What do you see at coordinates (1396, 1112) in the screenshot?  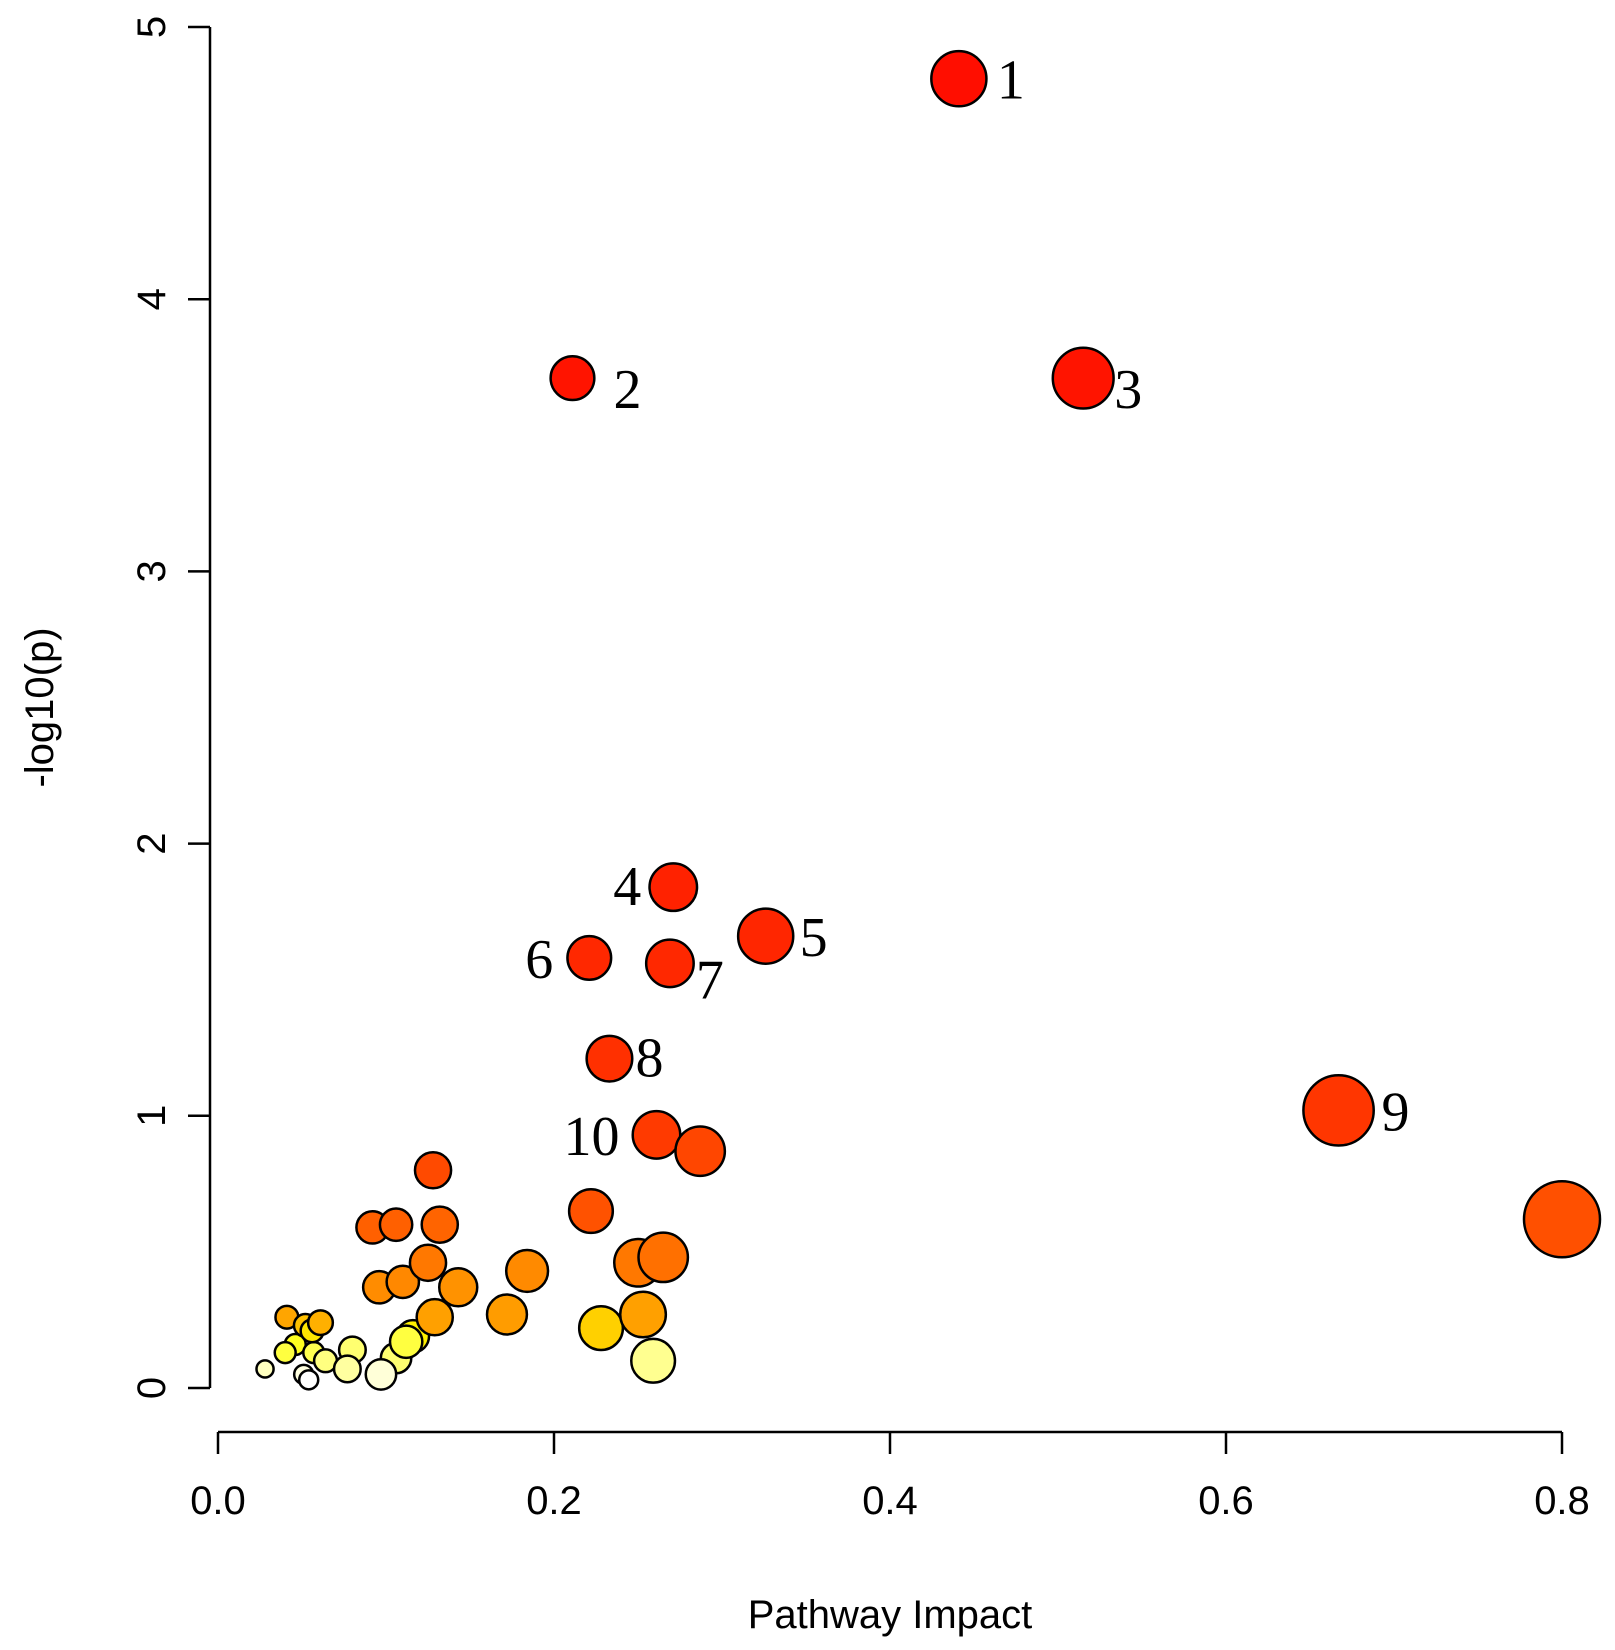 I see `point-label-9: 9` at bounding box center [1396, 1112].